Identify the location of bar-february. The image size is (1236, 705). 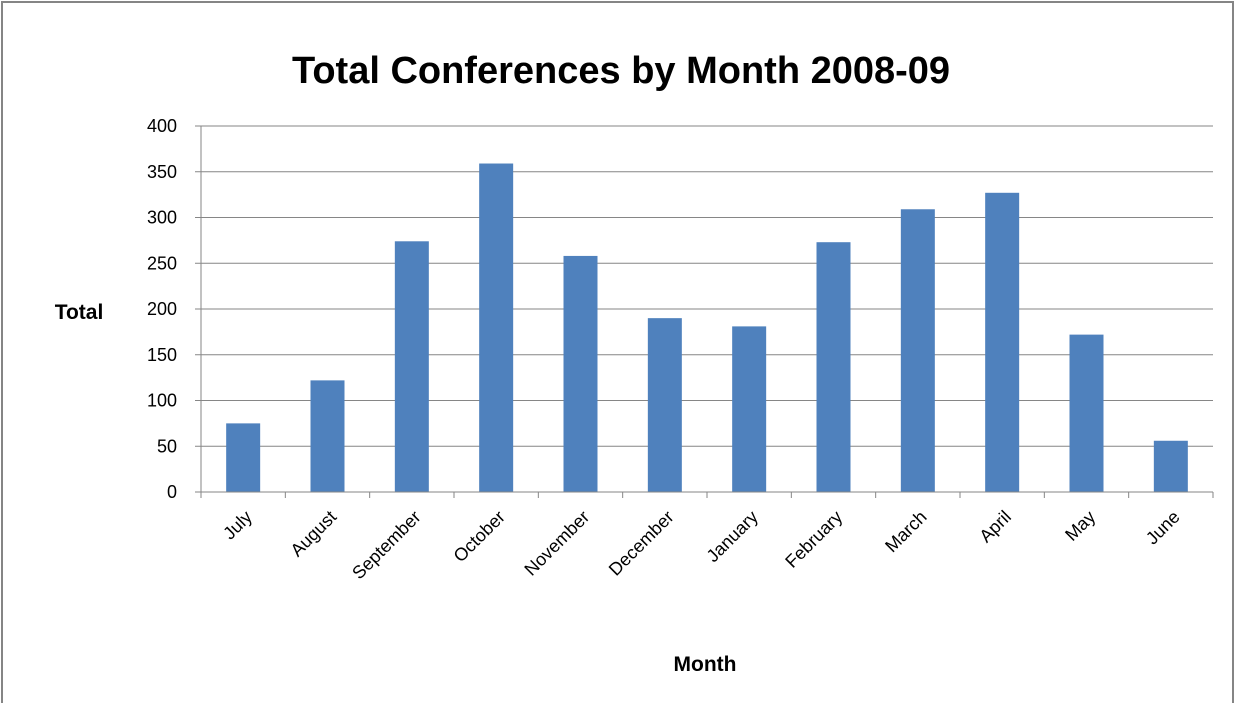
(833, 367).